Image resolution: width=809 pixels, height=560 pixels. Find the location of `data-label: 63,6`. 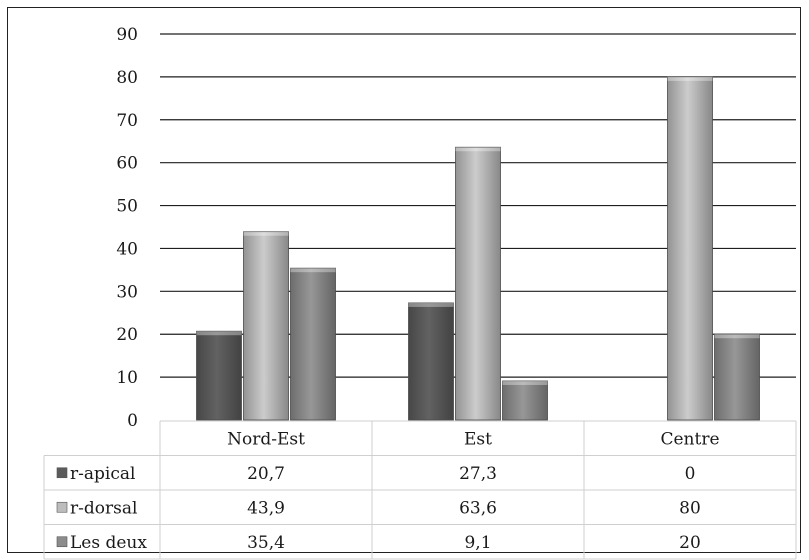

data-label: 63,6 is located at coordinates (478, 508).